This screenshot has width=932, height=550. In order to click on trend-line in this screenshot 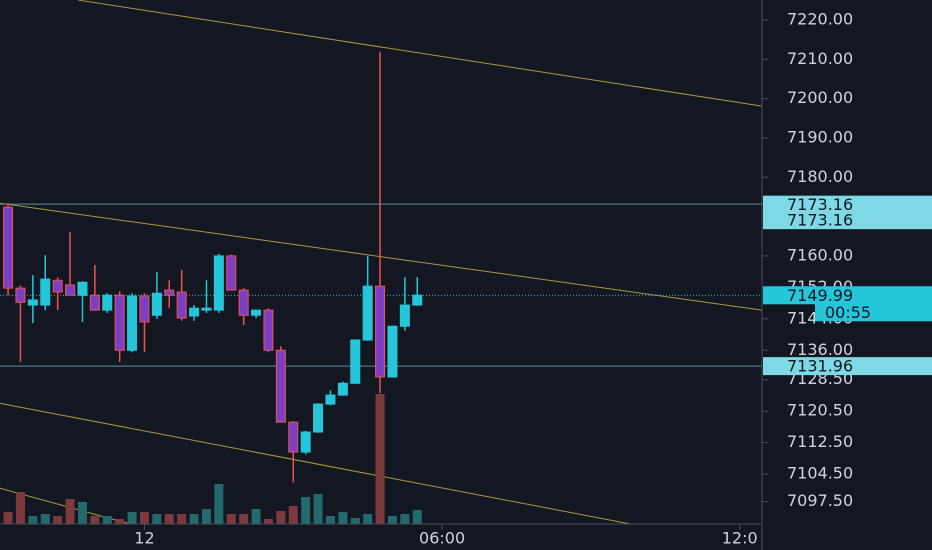, I will do `click(420, 53)`.